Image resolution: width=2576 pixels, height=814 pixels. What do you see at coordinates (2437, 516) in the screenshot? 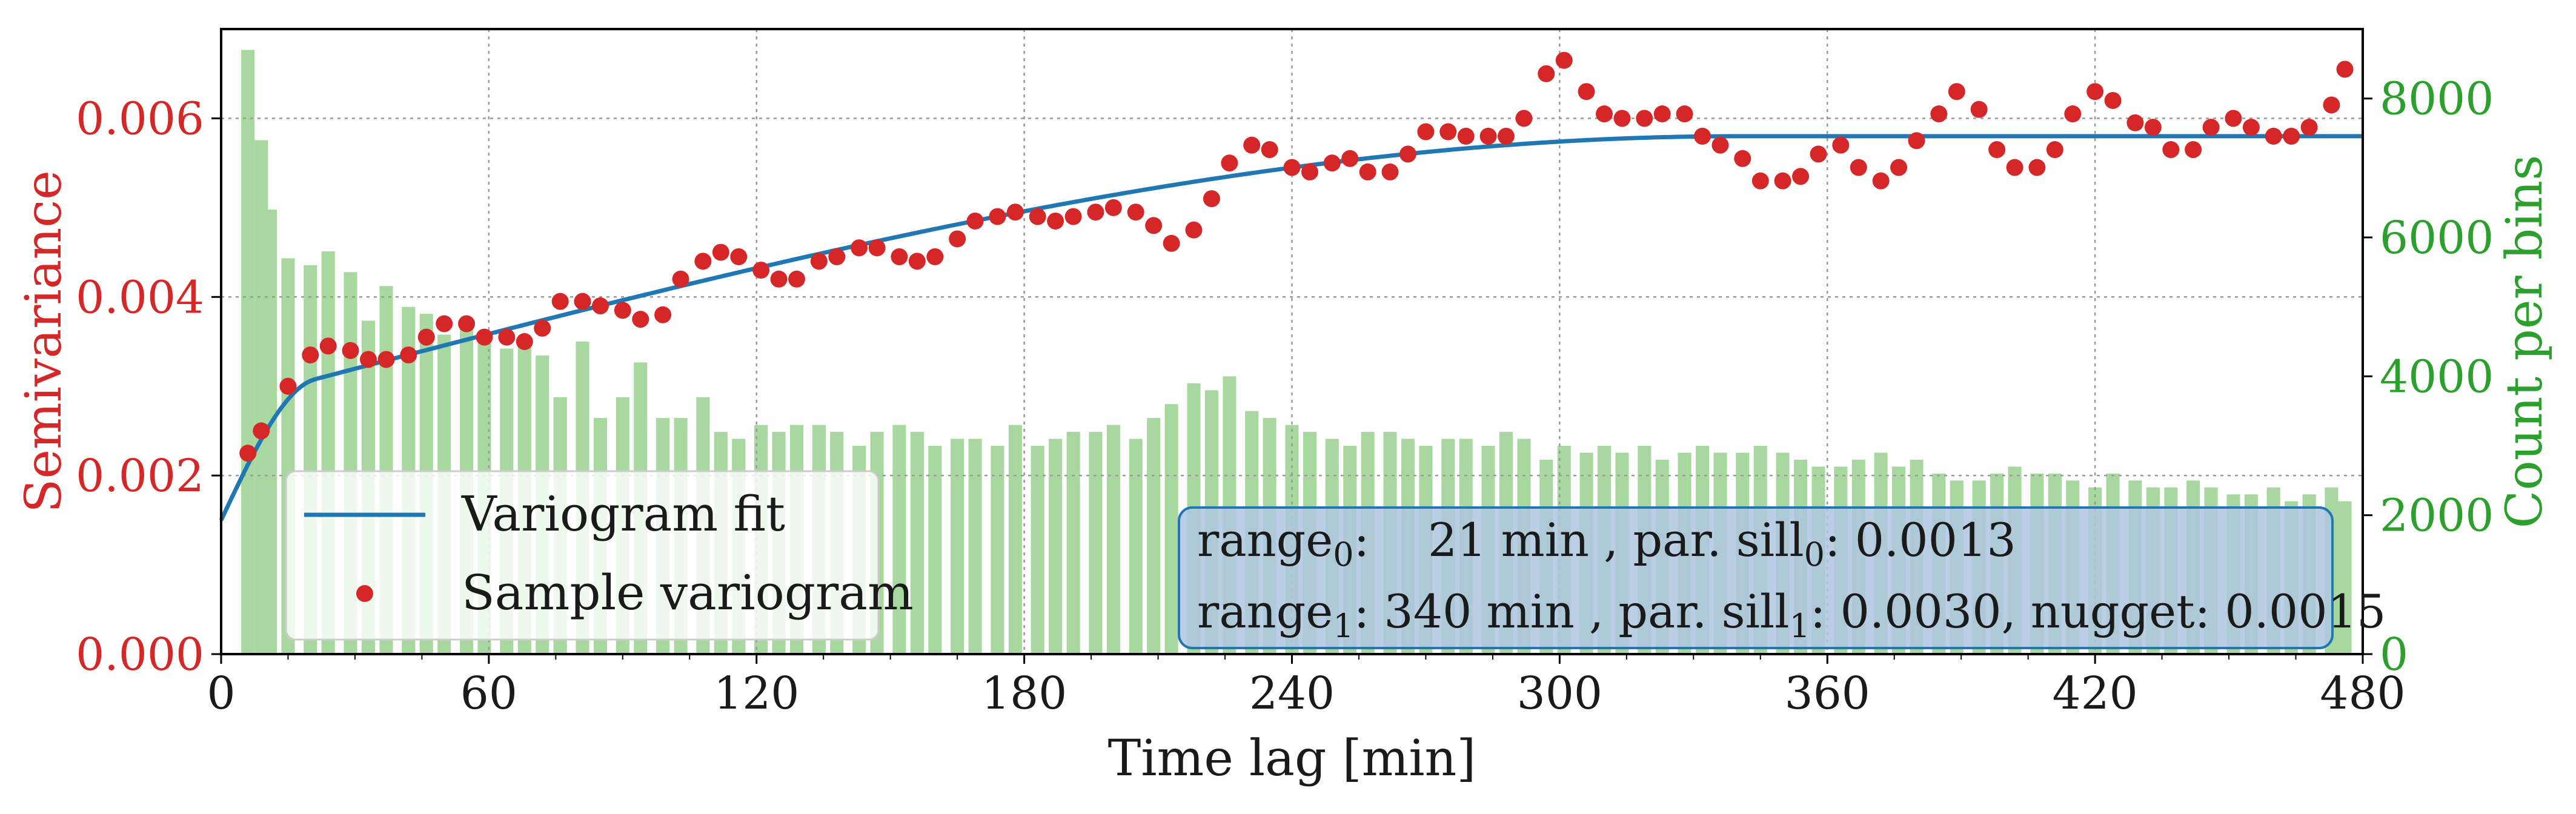
I see `y-right-tick-label: 2000` at bounding box center [2437, 516].